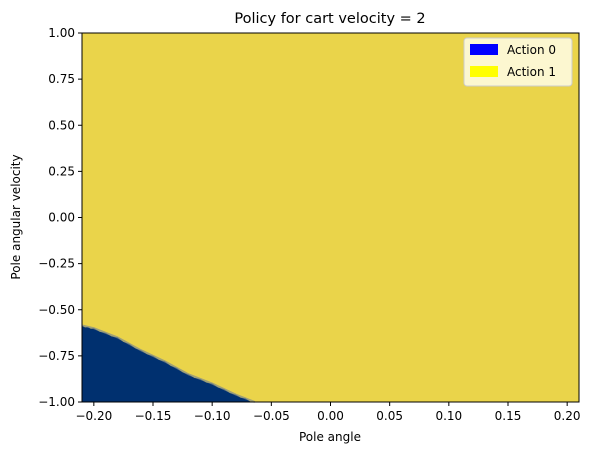 Image resolution: width=591 pixels, height=455 pixels. Describe the element at coordinates (61, 33) in the screenshot. I see `y-tick-label: 1.00` at that location.